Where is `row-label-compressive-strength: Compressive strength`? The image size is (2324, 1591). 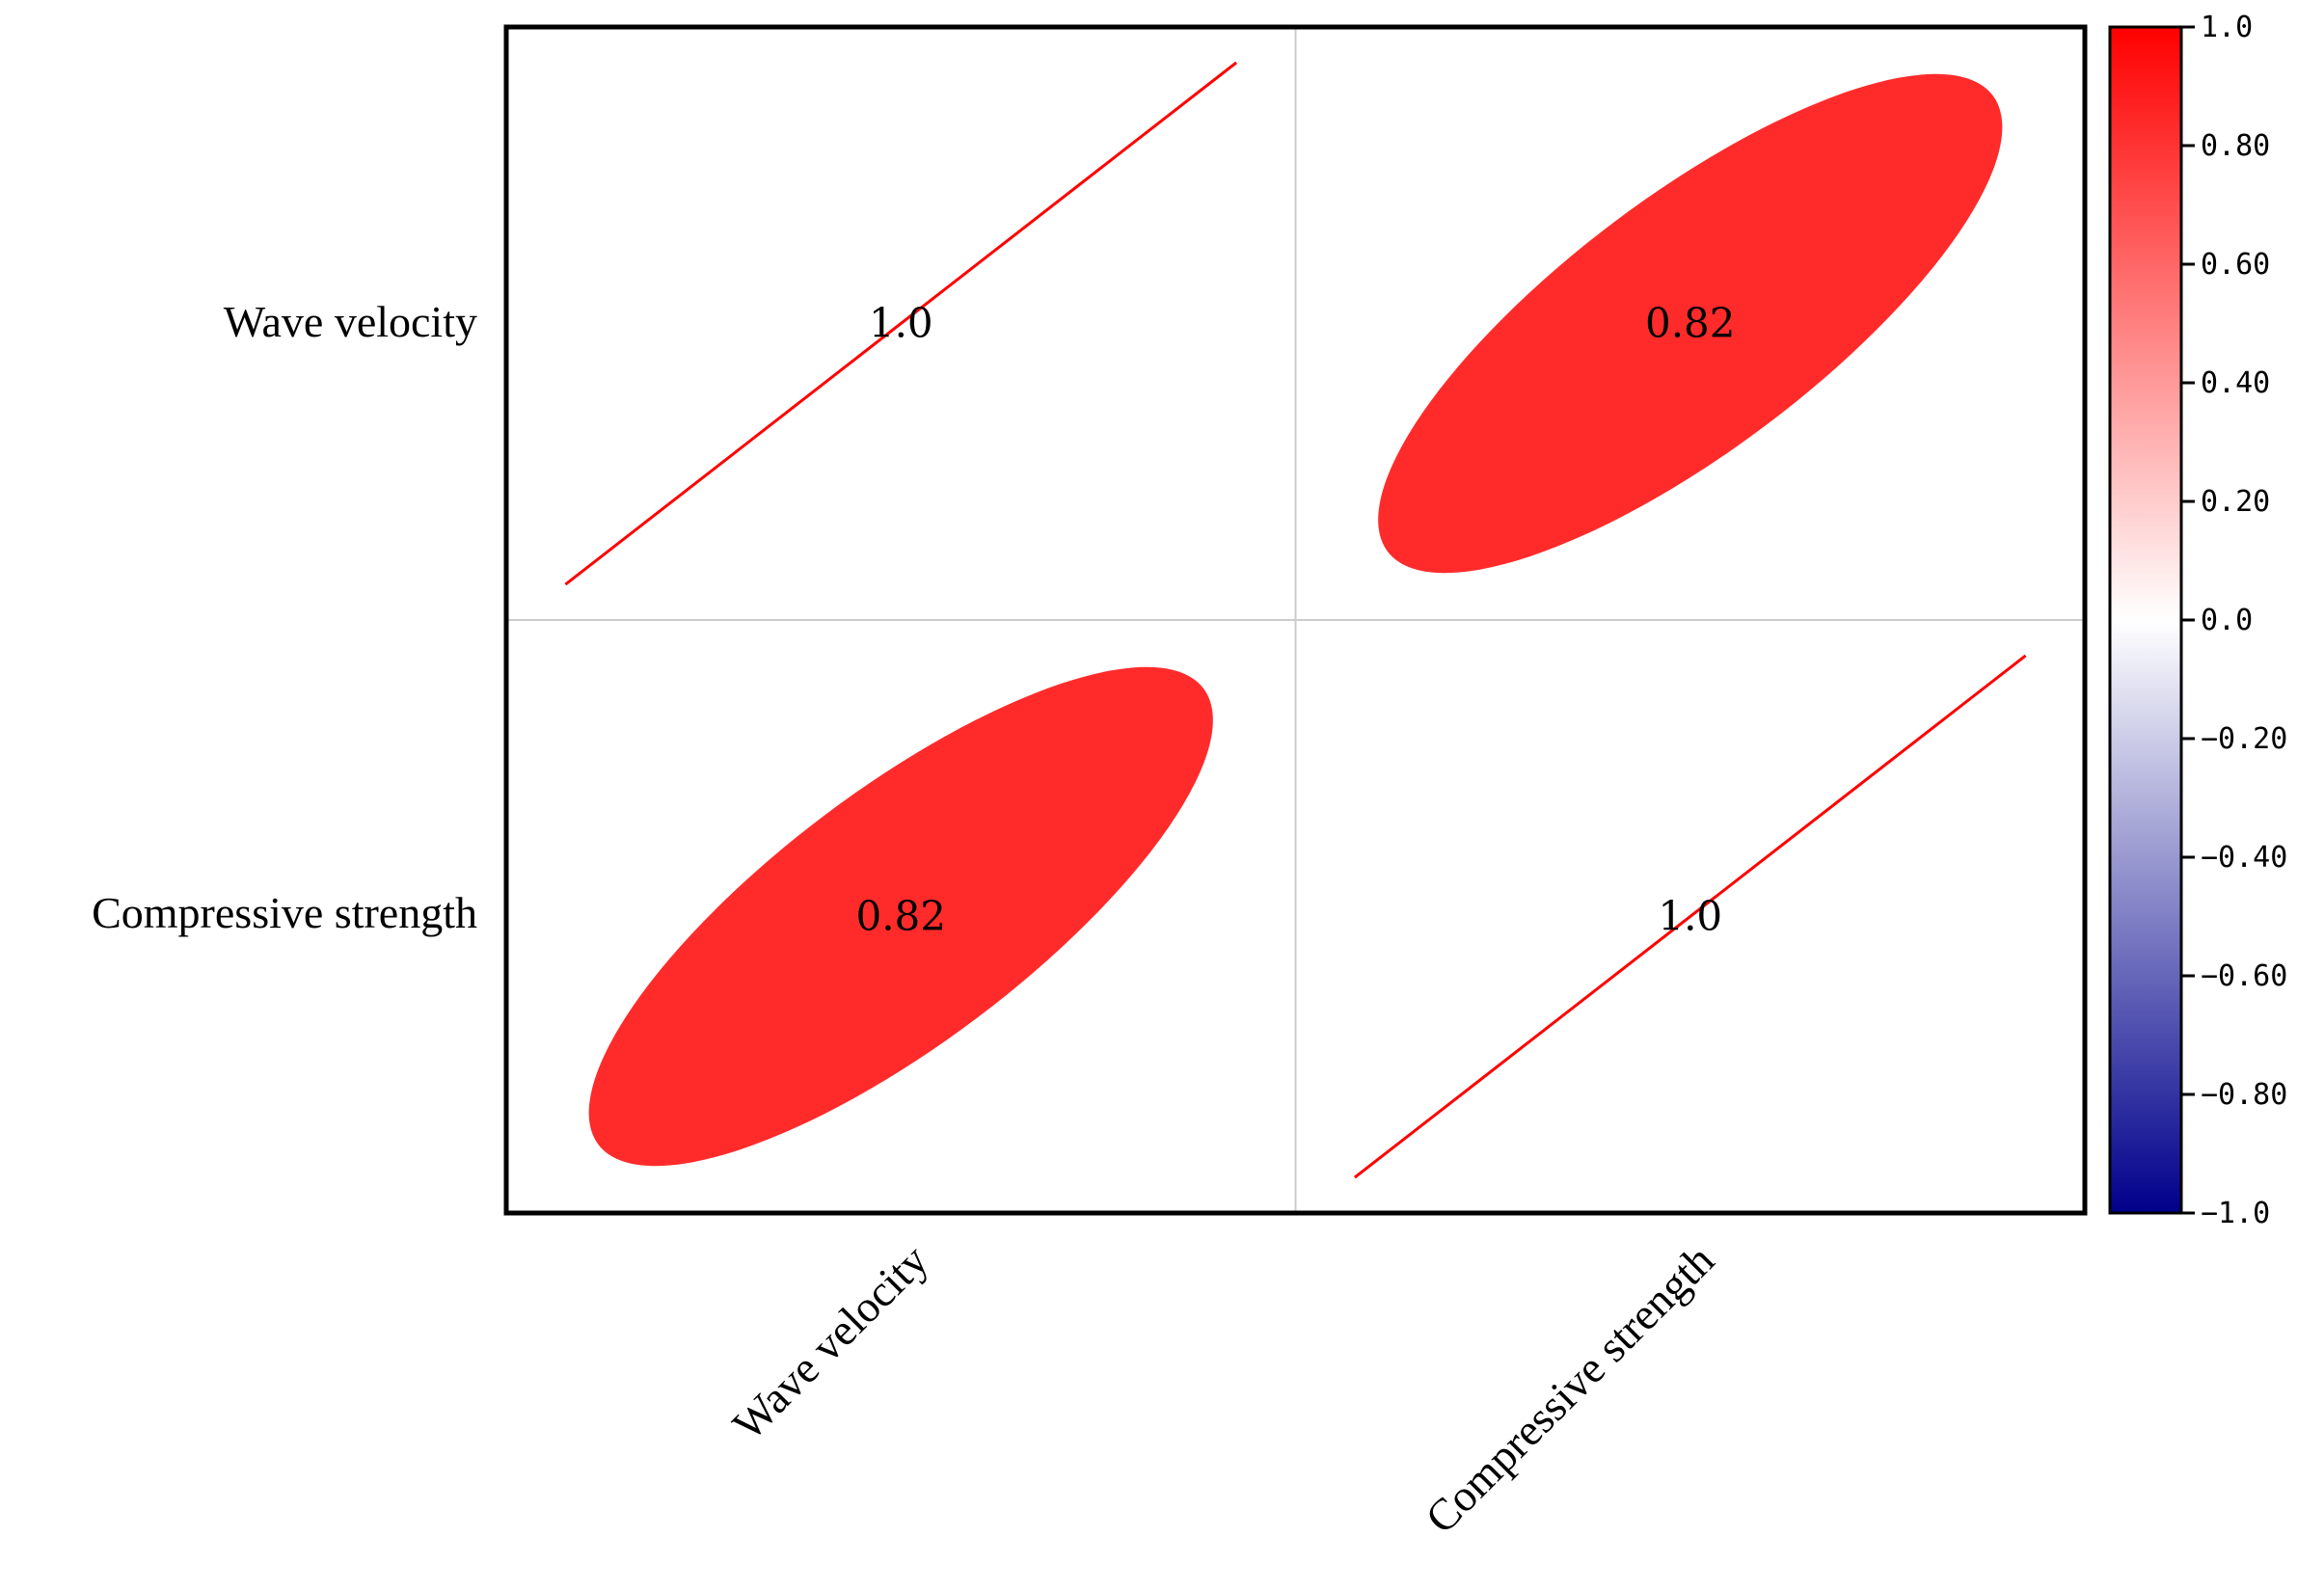 row-label-compressive-strength: Compressive strength is located at coordinates (284, 912).